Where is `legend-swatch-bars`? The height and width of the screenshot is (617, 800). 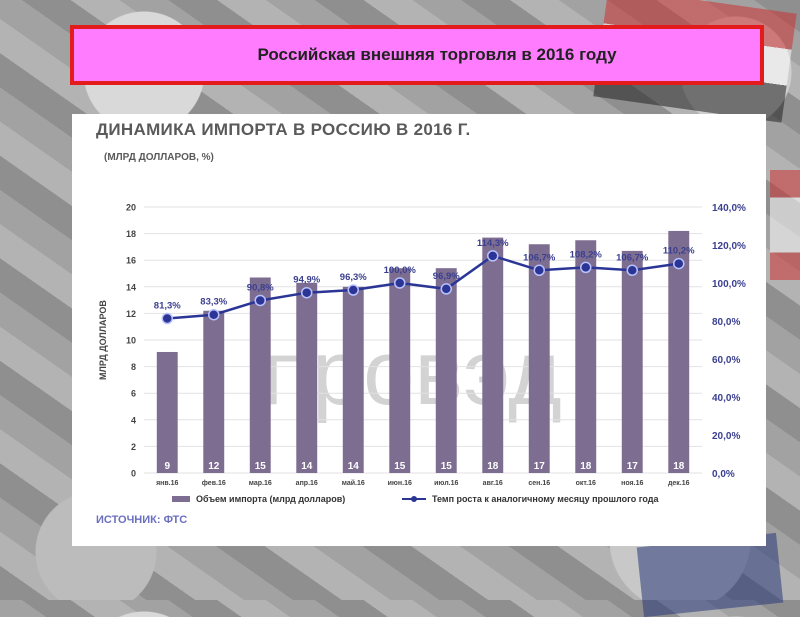
legend-swatch-bars is located at coordinates (181, 499).